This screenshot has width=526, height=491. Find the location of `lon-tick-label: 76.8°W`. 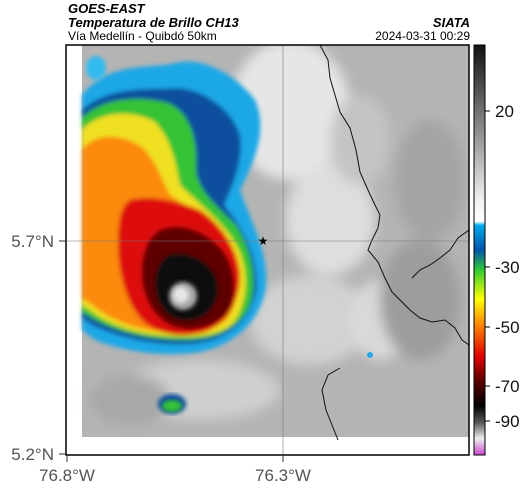

lon-tick-label: 76.8°W is located at coordinates (67, 475).